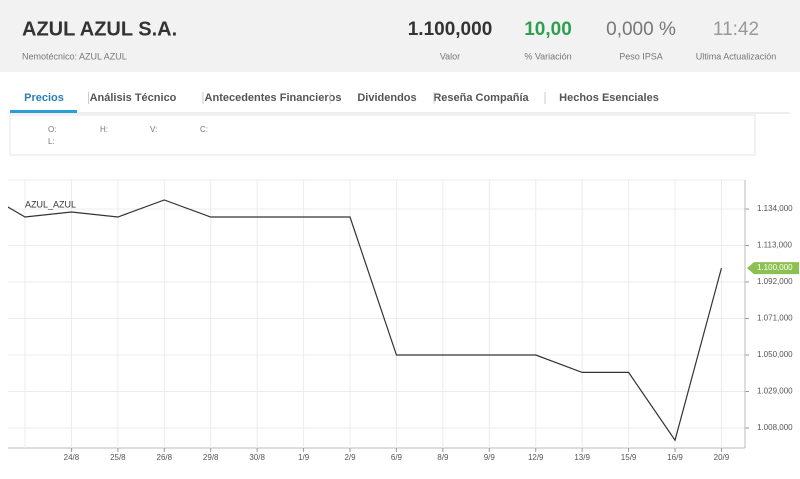 This screenshot has width=800, height=479. What do you see at coordinates (304, 457) in the screenshot?
I see `x-tick-label: 1/9` at bounding box center [304, 457].